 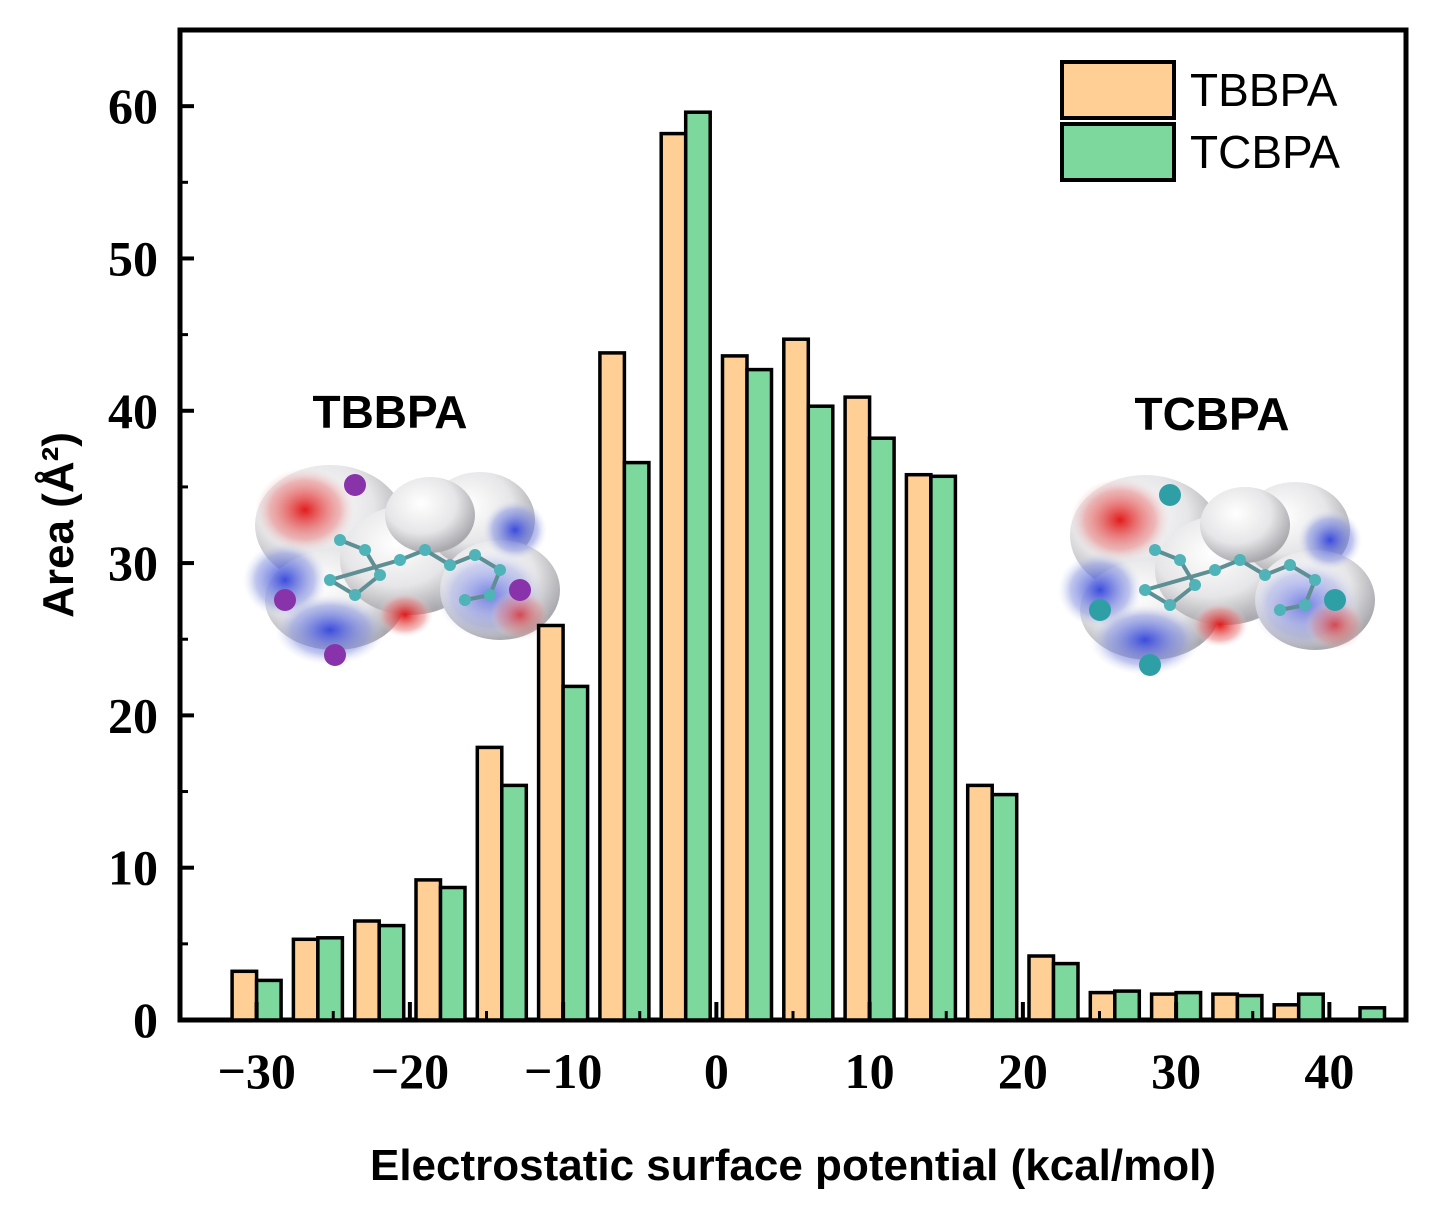 I want to click on x-tick-label: −30, so click(x=256, y=1071).